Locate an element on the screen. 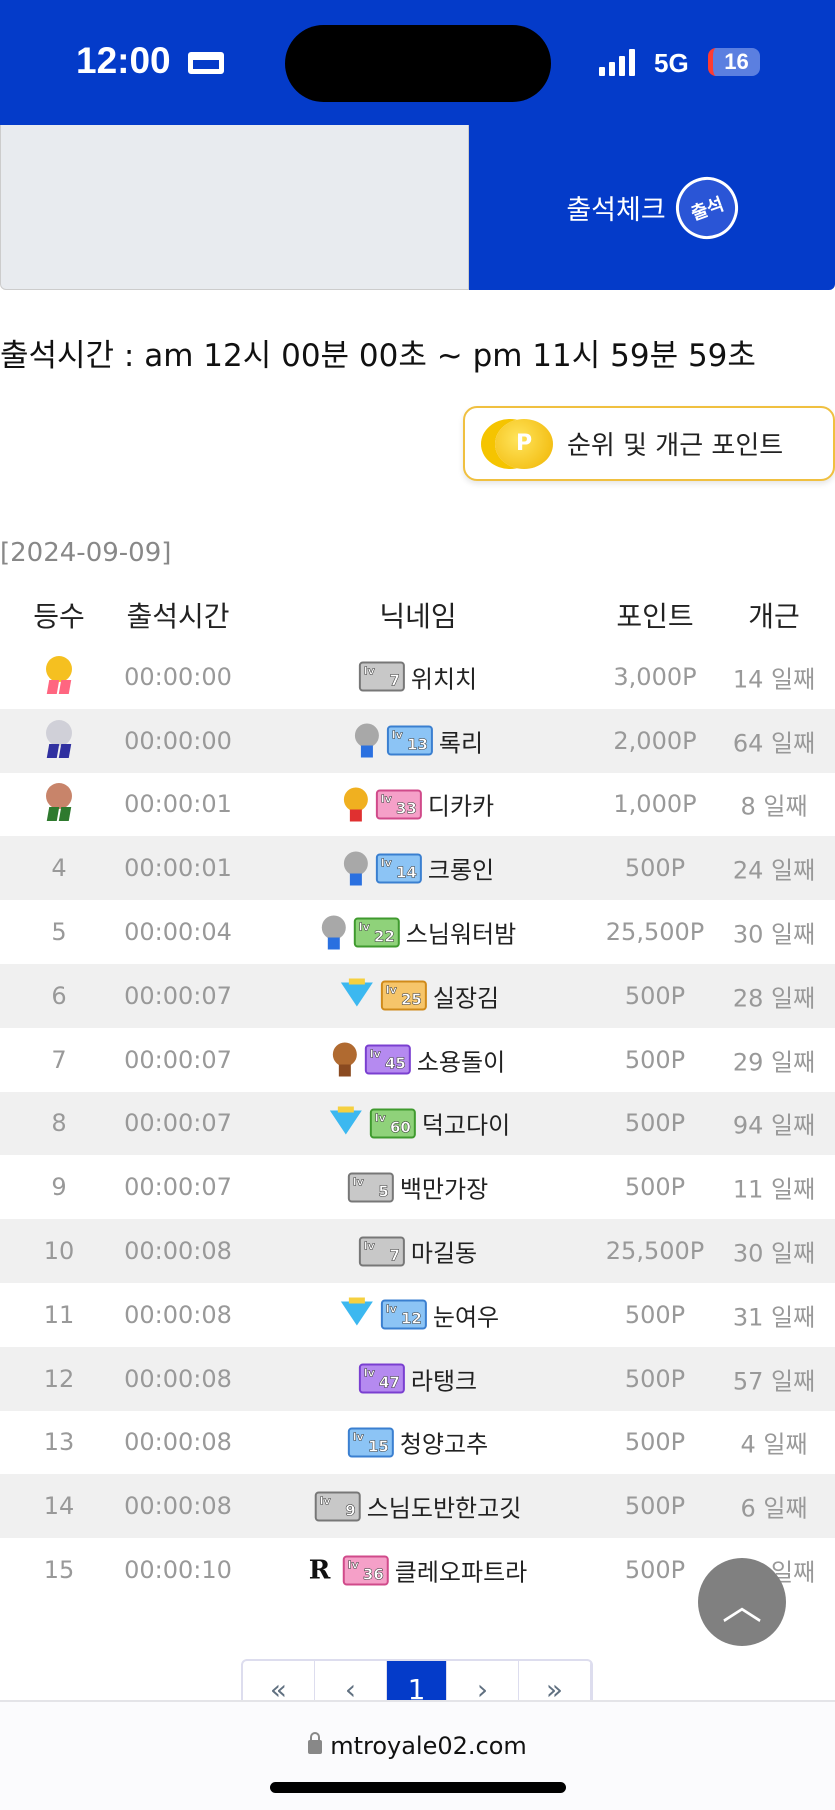  consecutive-days: 29 일째 is located at coordinates (774, 1062).